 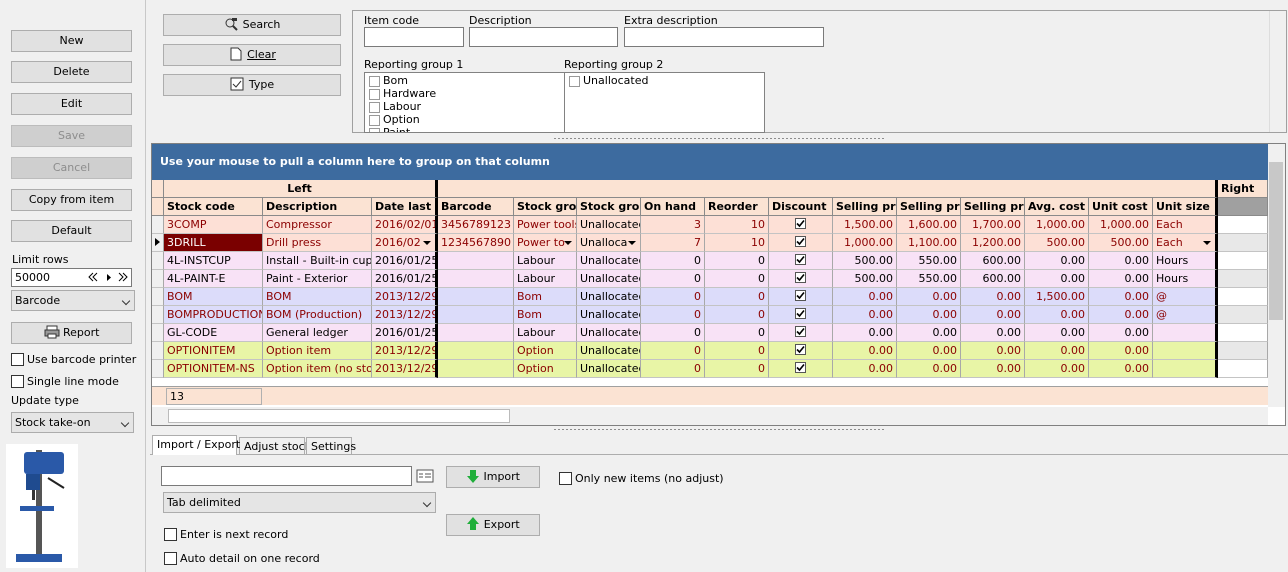 What do you see at coordinates (1185, 315) in the screenshot?
I see `grid-cell: @` at bounding box center [1185, 315].